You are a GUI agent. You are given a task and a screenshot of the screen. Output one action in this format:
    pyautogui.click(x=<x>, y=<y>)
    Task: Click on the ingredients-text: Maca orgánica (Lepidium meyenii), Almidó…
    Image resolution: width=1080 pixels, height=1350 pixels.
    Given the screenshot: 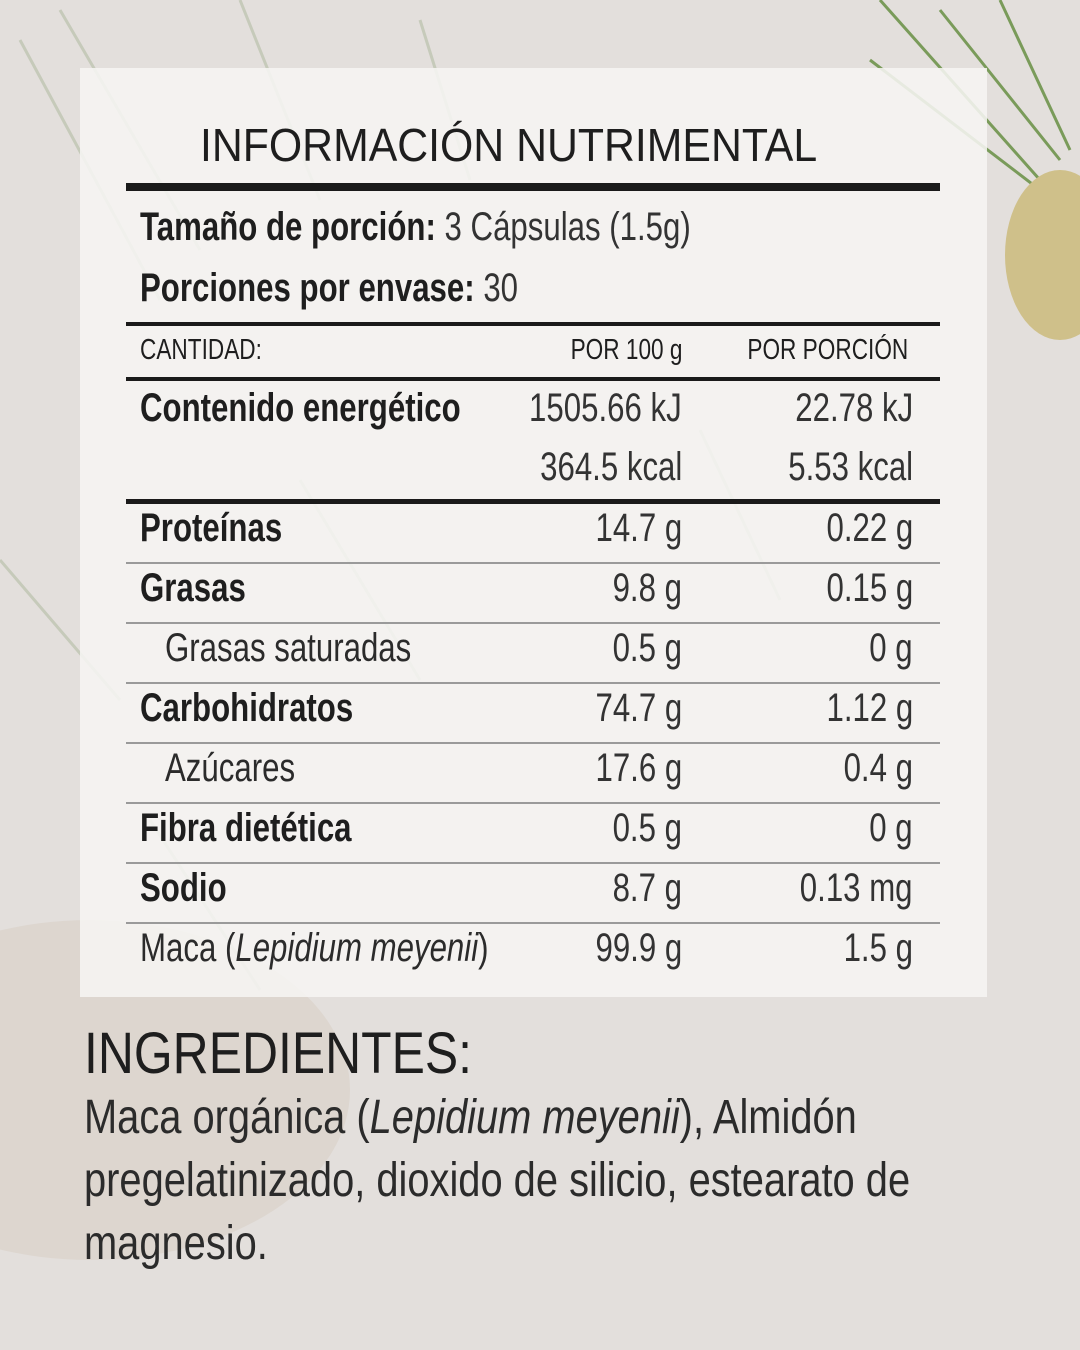 What is the action you would take?
    pyautogui.click(x=503, y=1180)
    